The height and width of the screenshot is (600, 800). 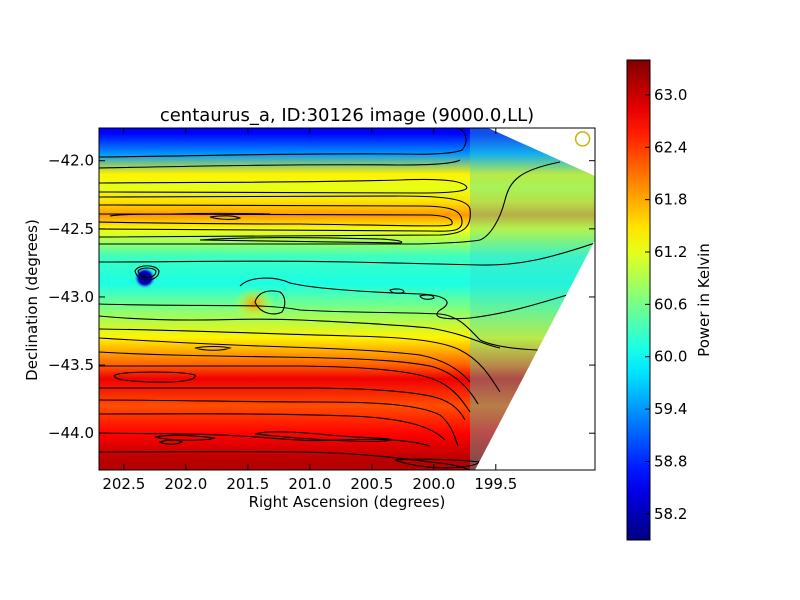 I want to click on x-tick-label: 200.5, so click(x=371, y=484).